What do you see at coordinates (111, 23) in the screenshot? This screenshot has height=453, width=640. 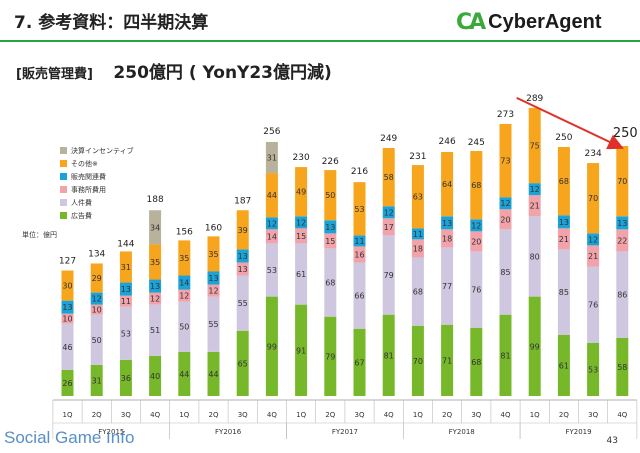 I see `slide-title: 7. 参考資料：四半期決算` at bounding box center [111, 23].